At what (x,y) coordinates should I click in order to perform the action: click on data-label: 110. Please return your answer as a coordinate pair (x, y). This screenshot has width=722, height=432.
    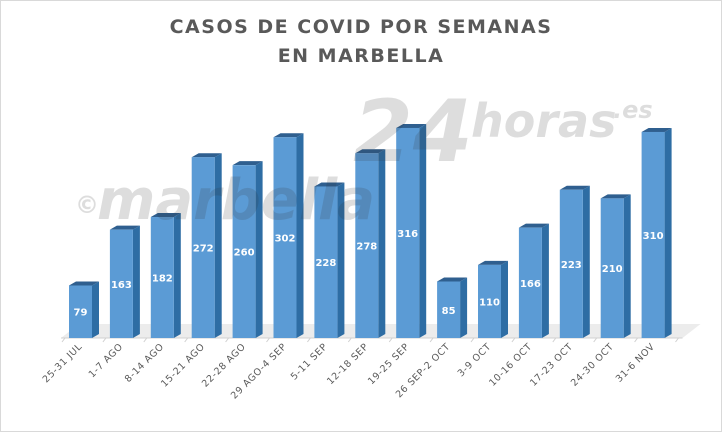
    Looking at the image, I should click on (489, 302).